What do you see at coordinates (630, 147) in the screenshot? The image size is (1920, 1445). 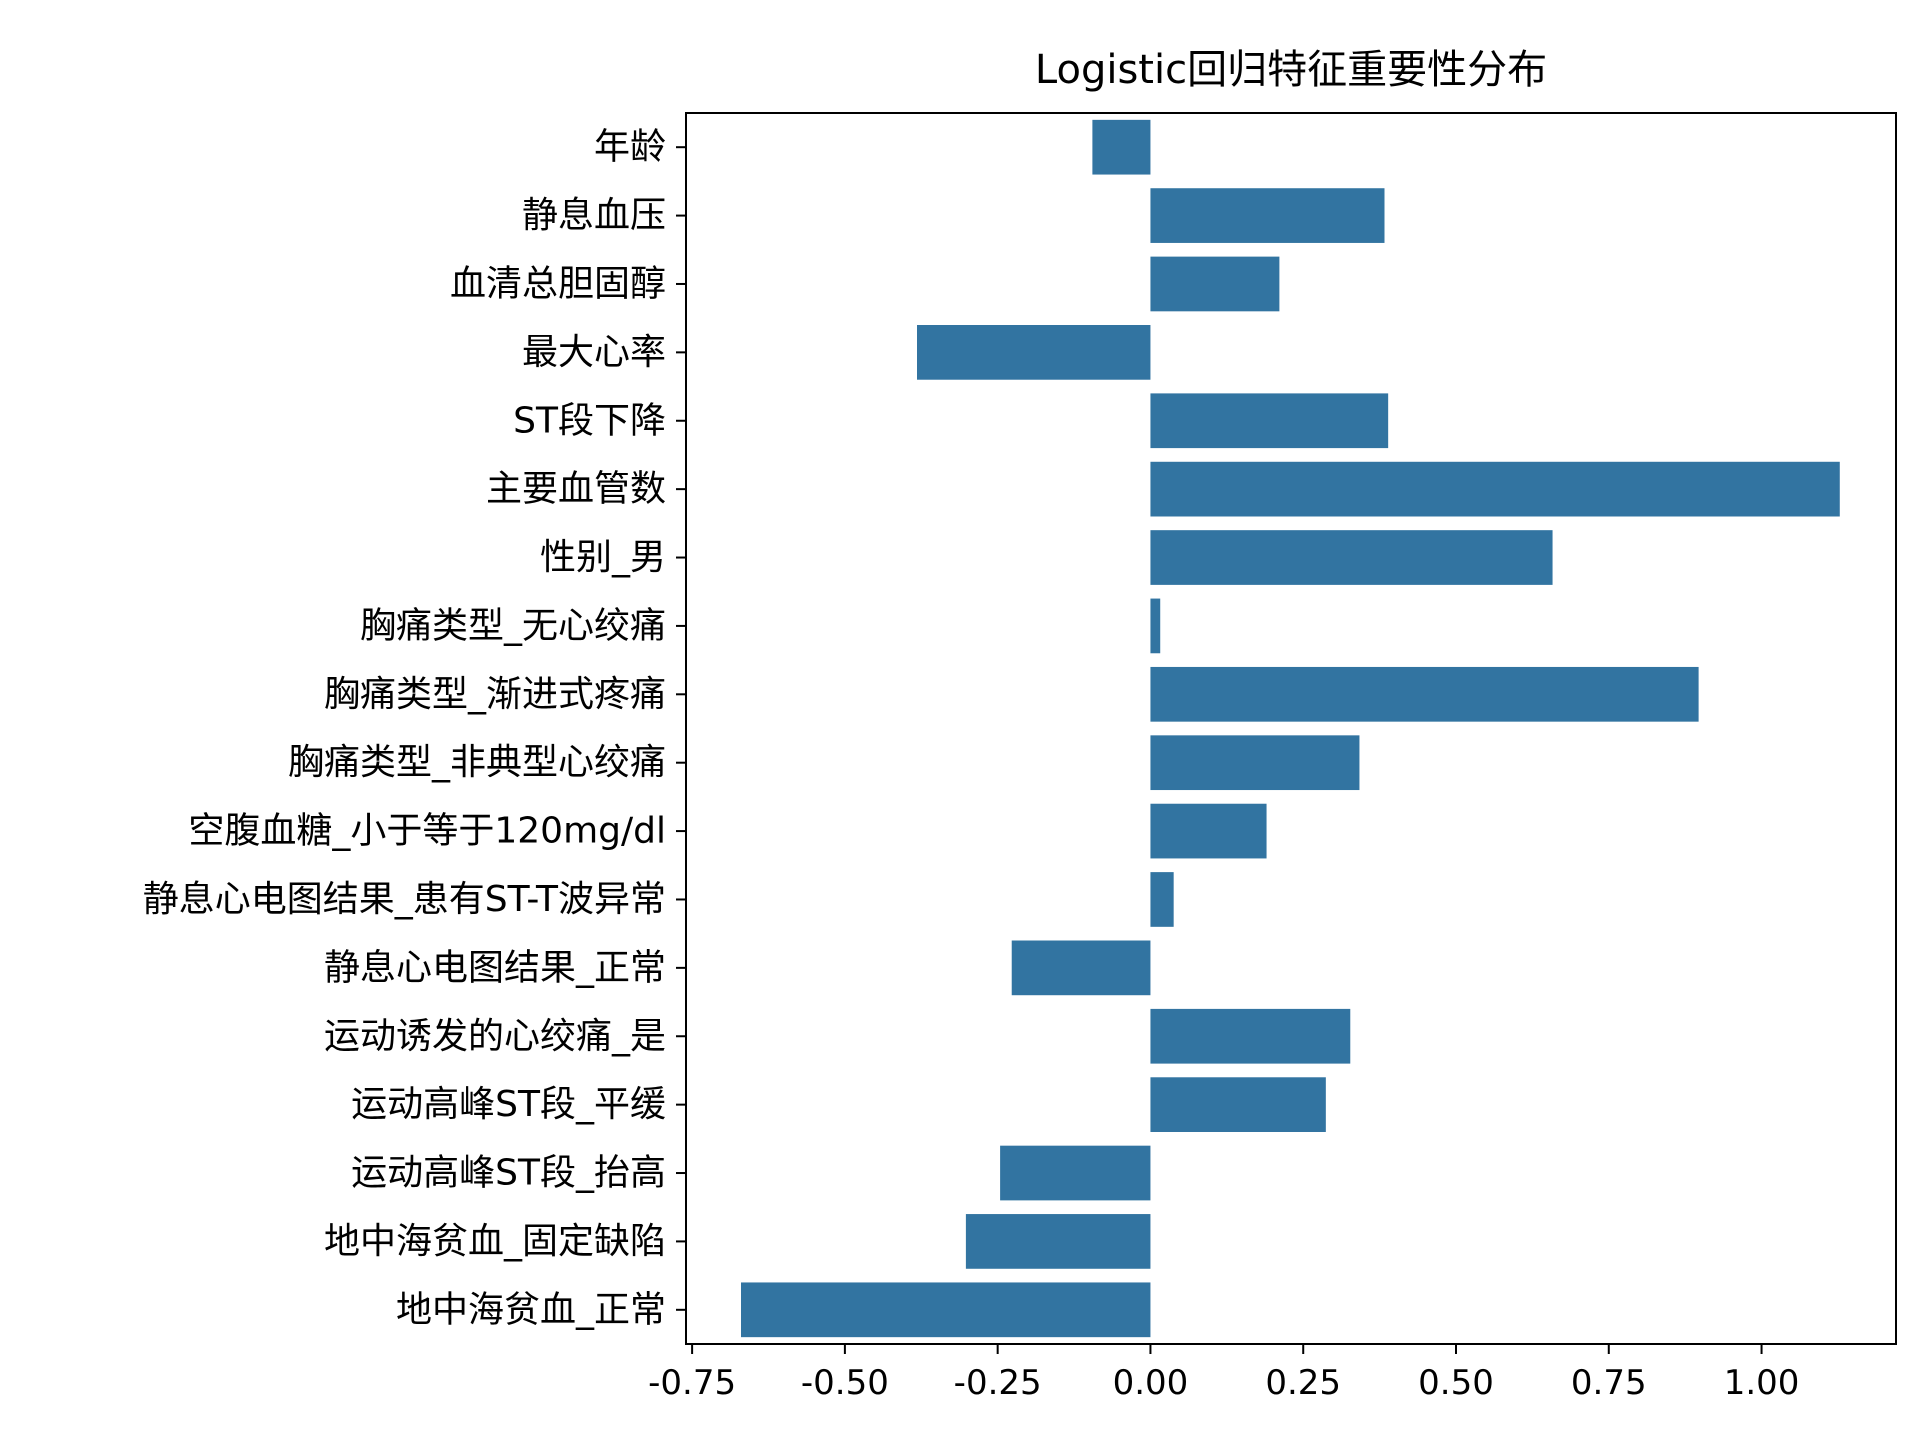 I see `y-tick-label: 年龄` at bounding box center [630, 147].